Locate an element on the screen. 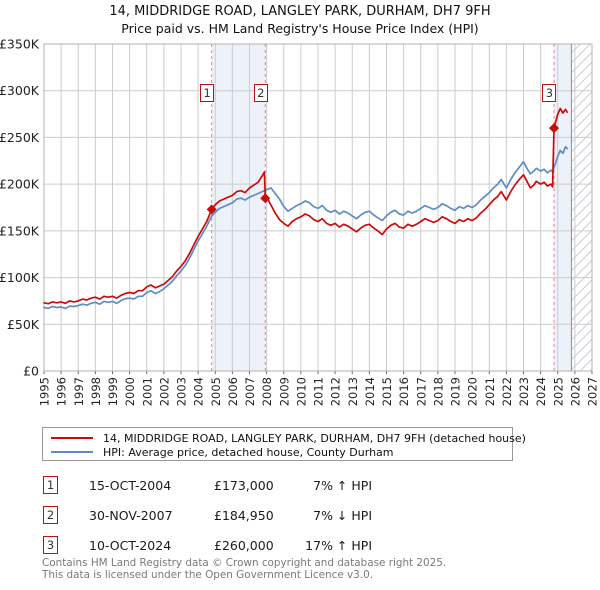 This screenshot has height=590, width=600. table-row: 1 15-OCT-2004 £173,000 7% ↑ HPI is located at coordinates (242, 486).